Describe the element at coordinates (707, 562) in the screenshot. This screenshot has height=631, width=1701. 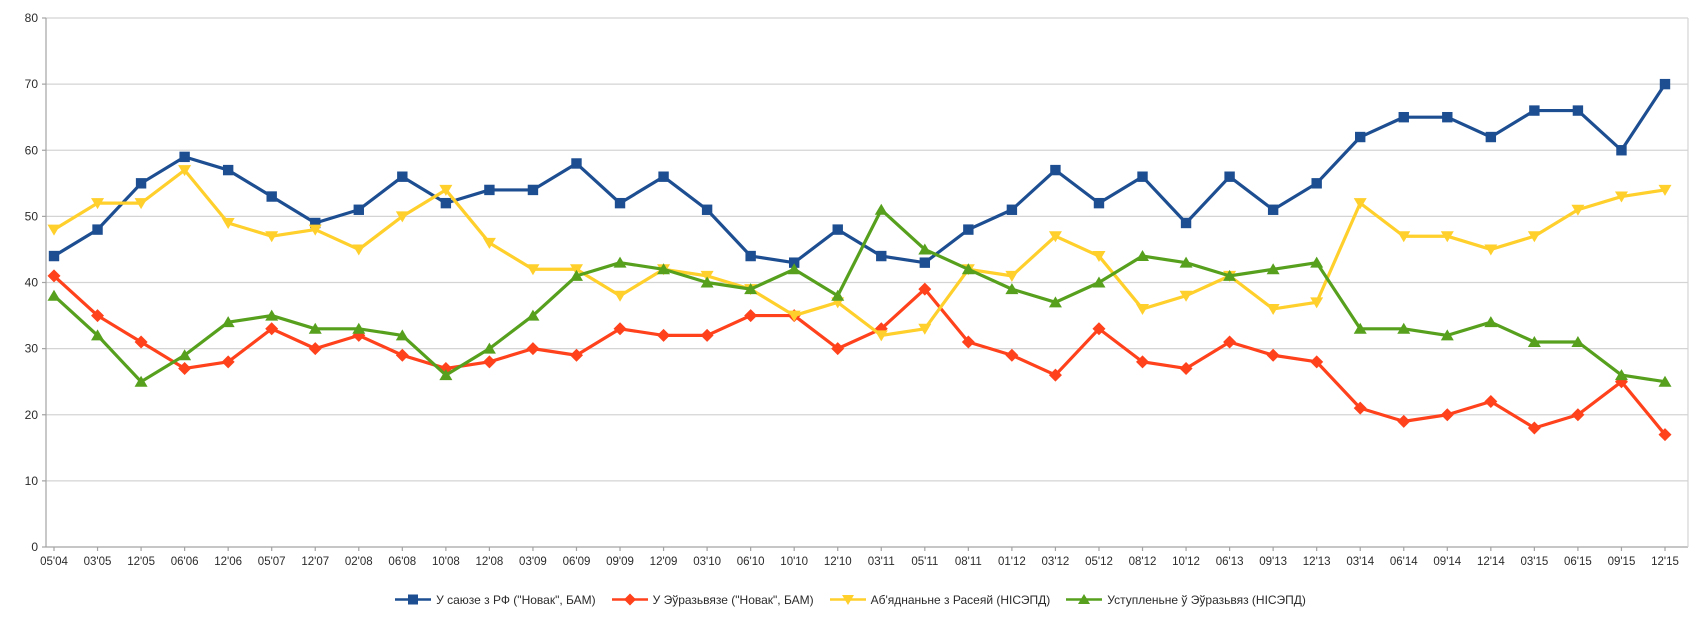
I see `x-tick-label: 03'10` at that location.